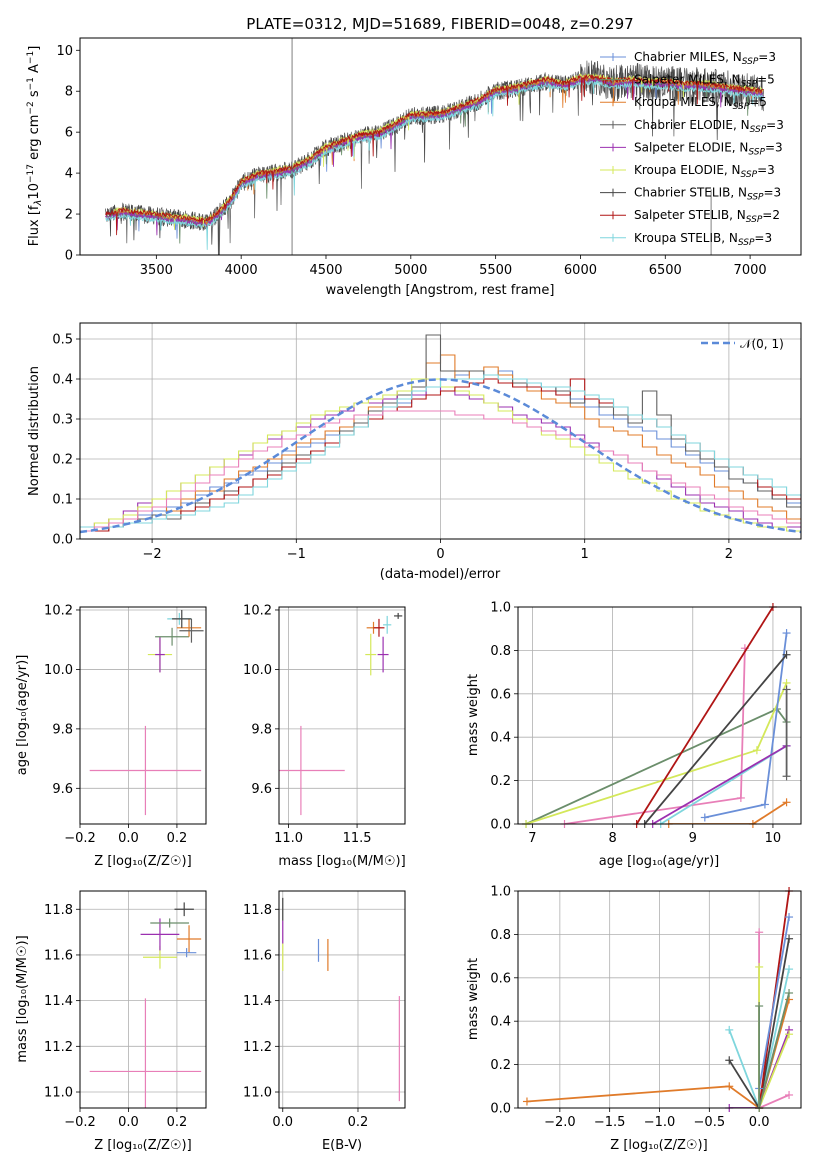  Describe the element at coordinates (580, 270) in the screenshot. I see `x-tick-label: 6000` at that location.